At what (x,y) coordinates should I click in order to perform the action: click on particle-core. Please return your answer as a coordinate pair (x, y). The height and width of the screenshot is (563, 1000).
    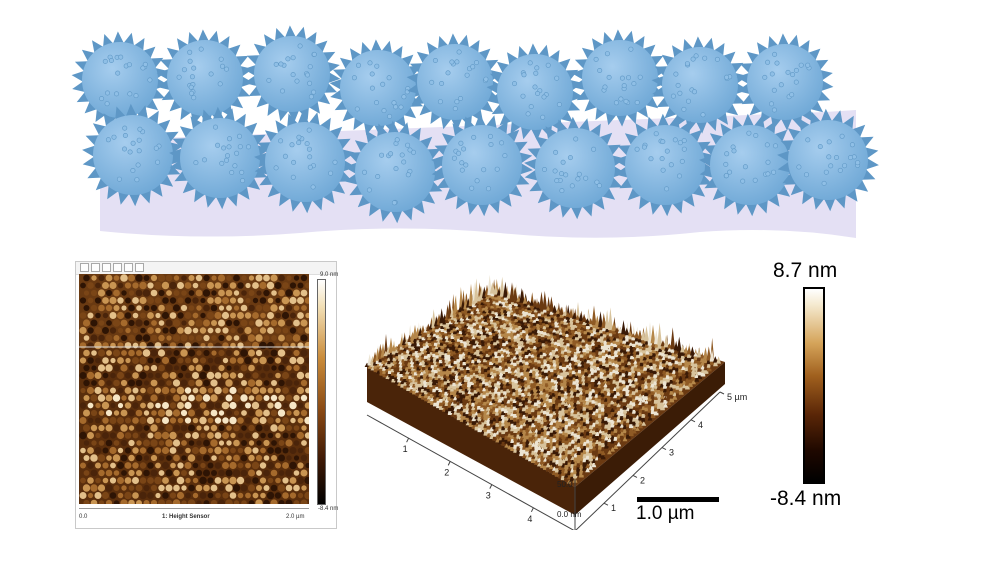
    Looking at the image, I should click on (220, 158).